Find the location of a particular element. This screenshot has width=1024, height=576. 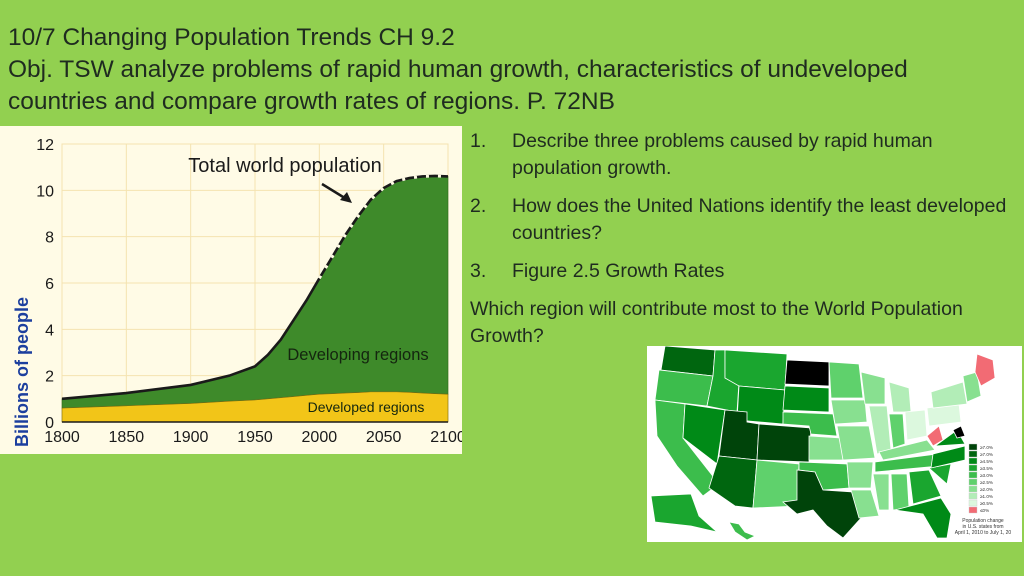

y-tick-label: 6 is located at coordinates (49, 284).